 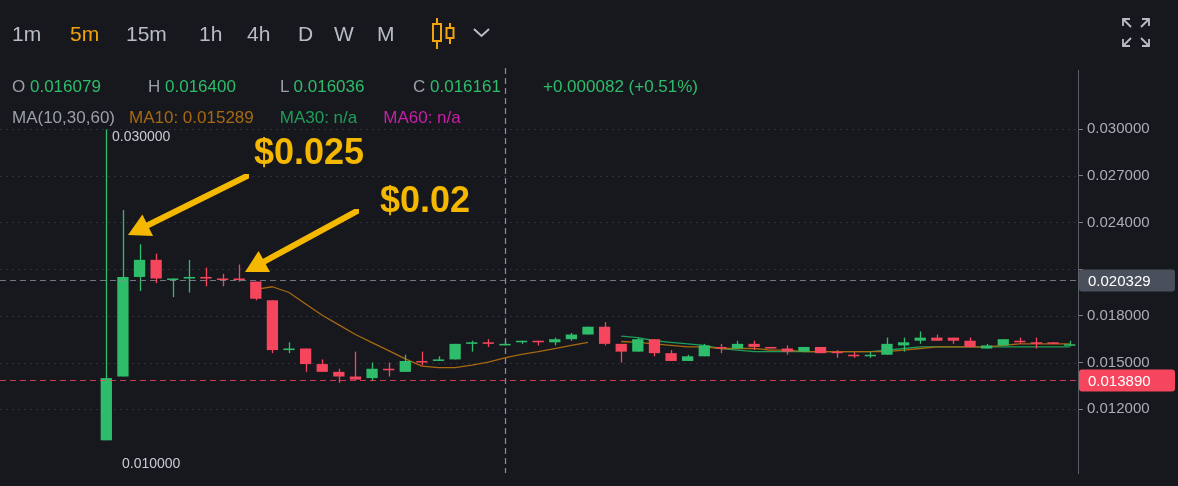 I want to click on annotation: MA(10,30,60), so click(x=63, y=117).